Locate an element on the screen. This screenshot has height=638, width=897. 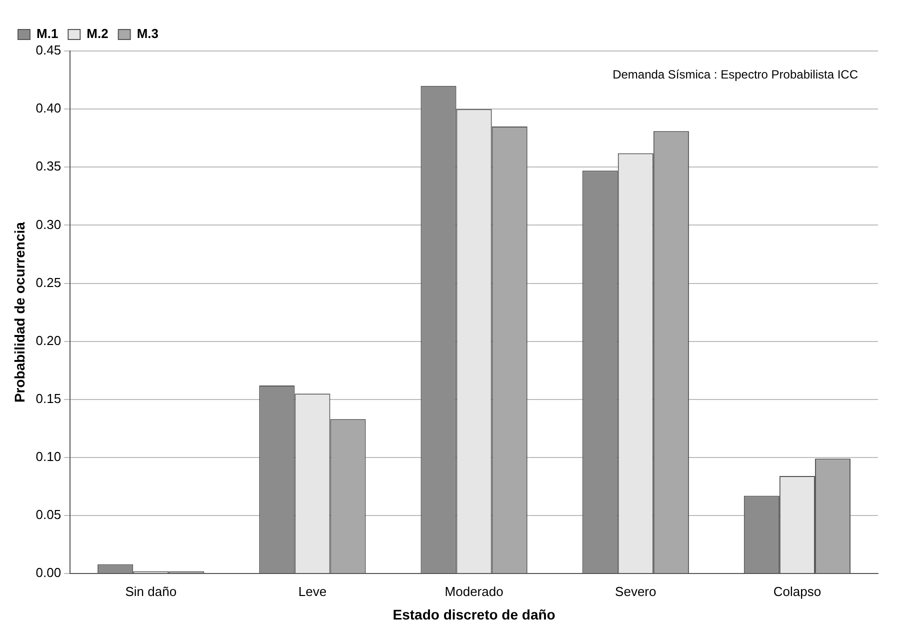
x-tick-label: Moderado is located at coordinates (474, 591).